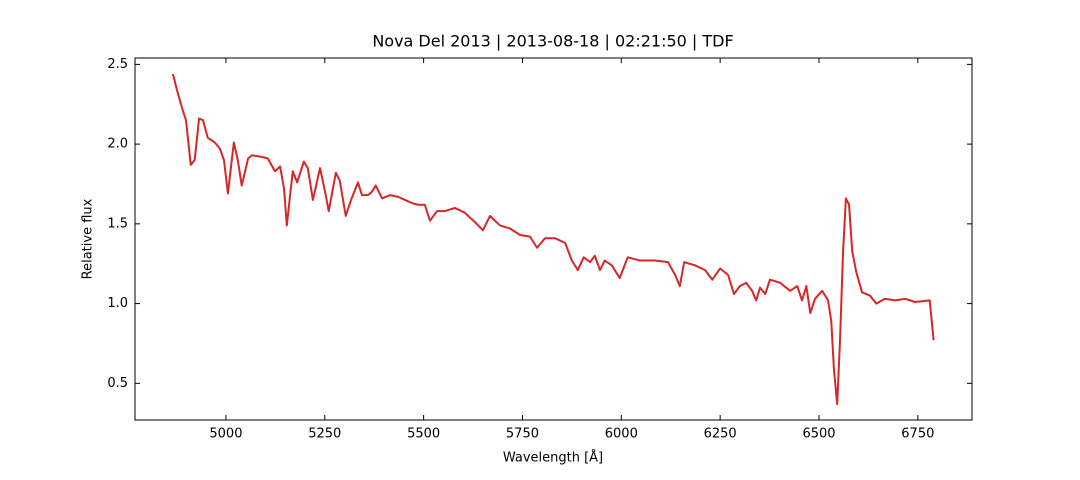 Image resolution: width=1080 pixels, height=480 pixels. I want to click on y-axis-label: Relative flux, so click(88, 238).